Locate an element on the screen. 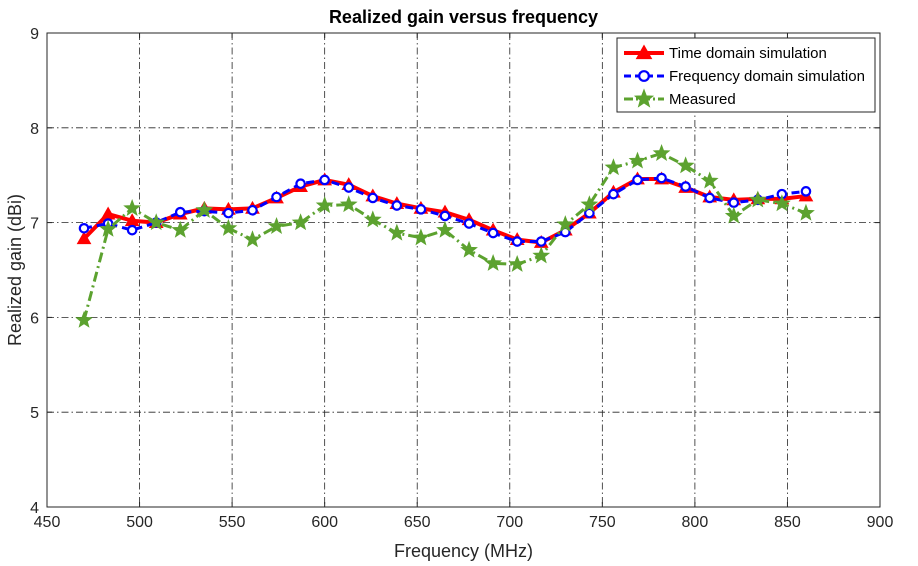  x-axis-title: Frequency (MHz) is located at coordinates (463, 551).